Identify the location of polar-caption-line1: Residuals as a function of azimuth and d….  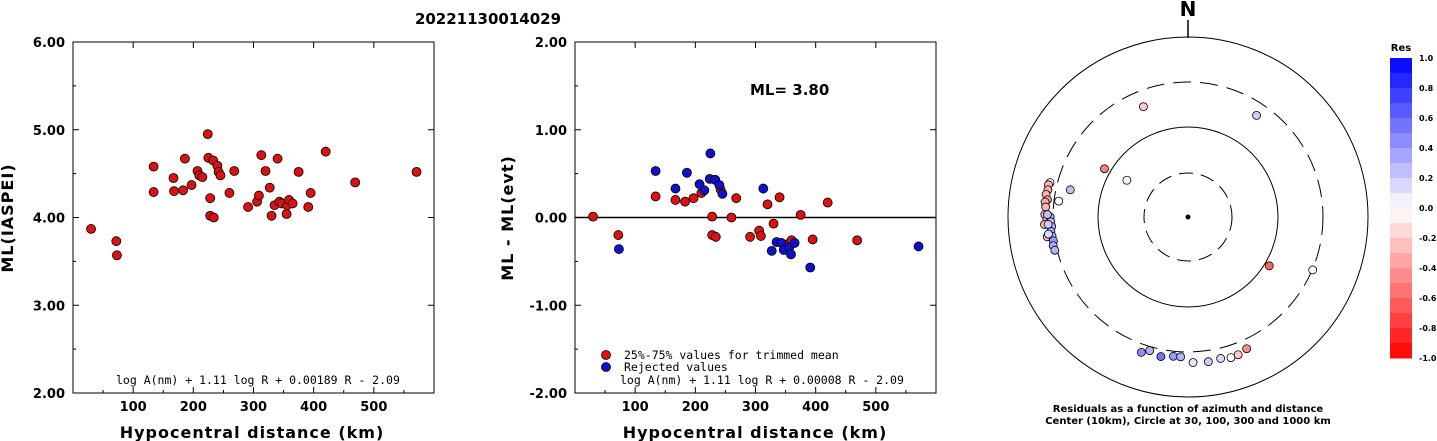
(1188, 409).